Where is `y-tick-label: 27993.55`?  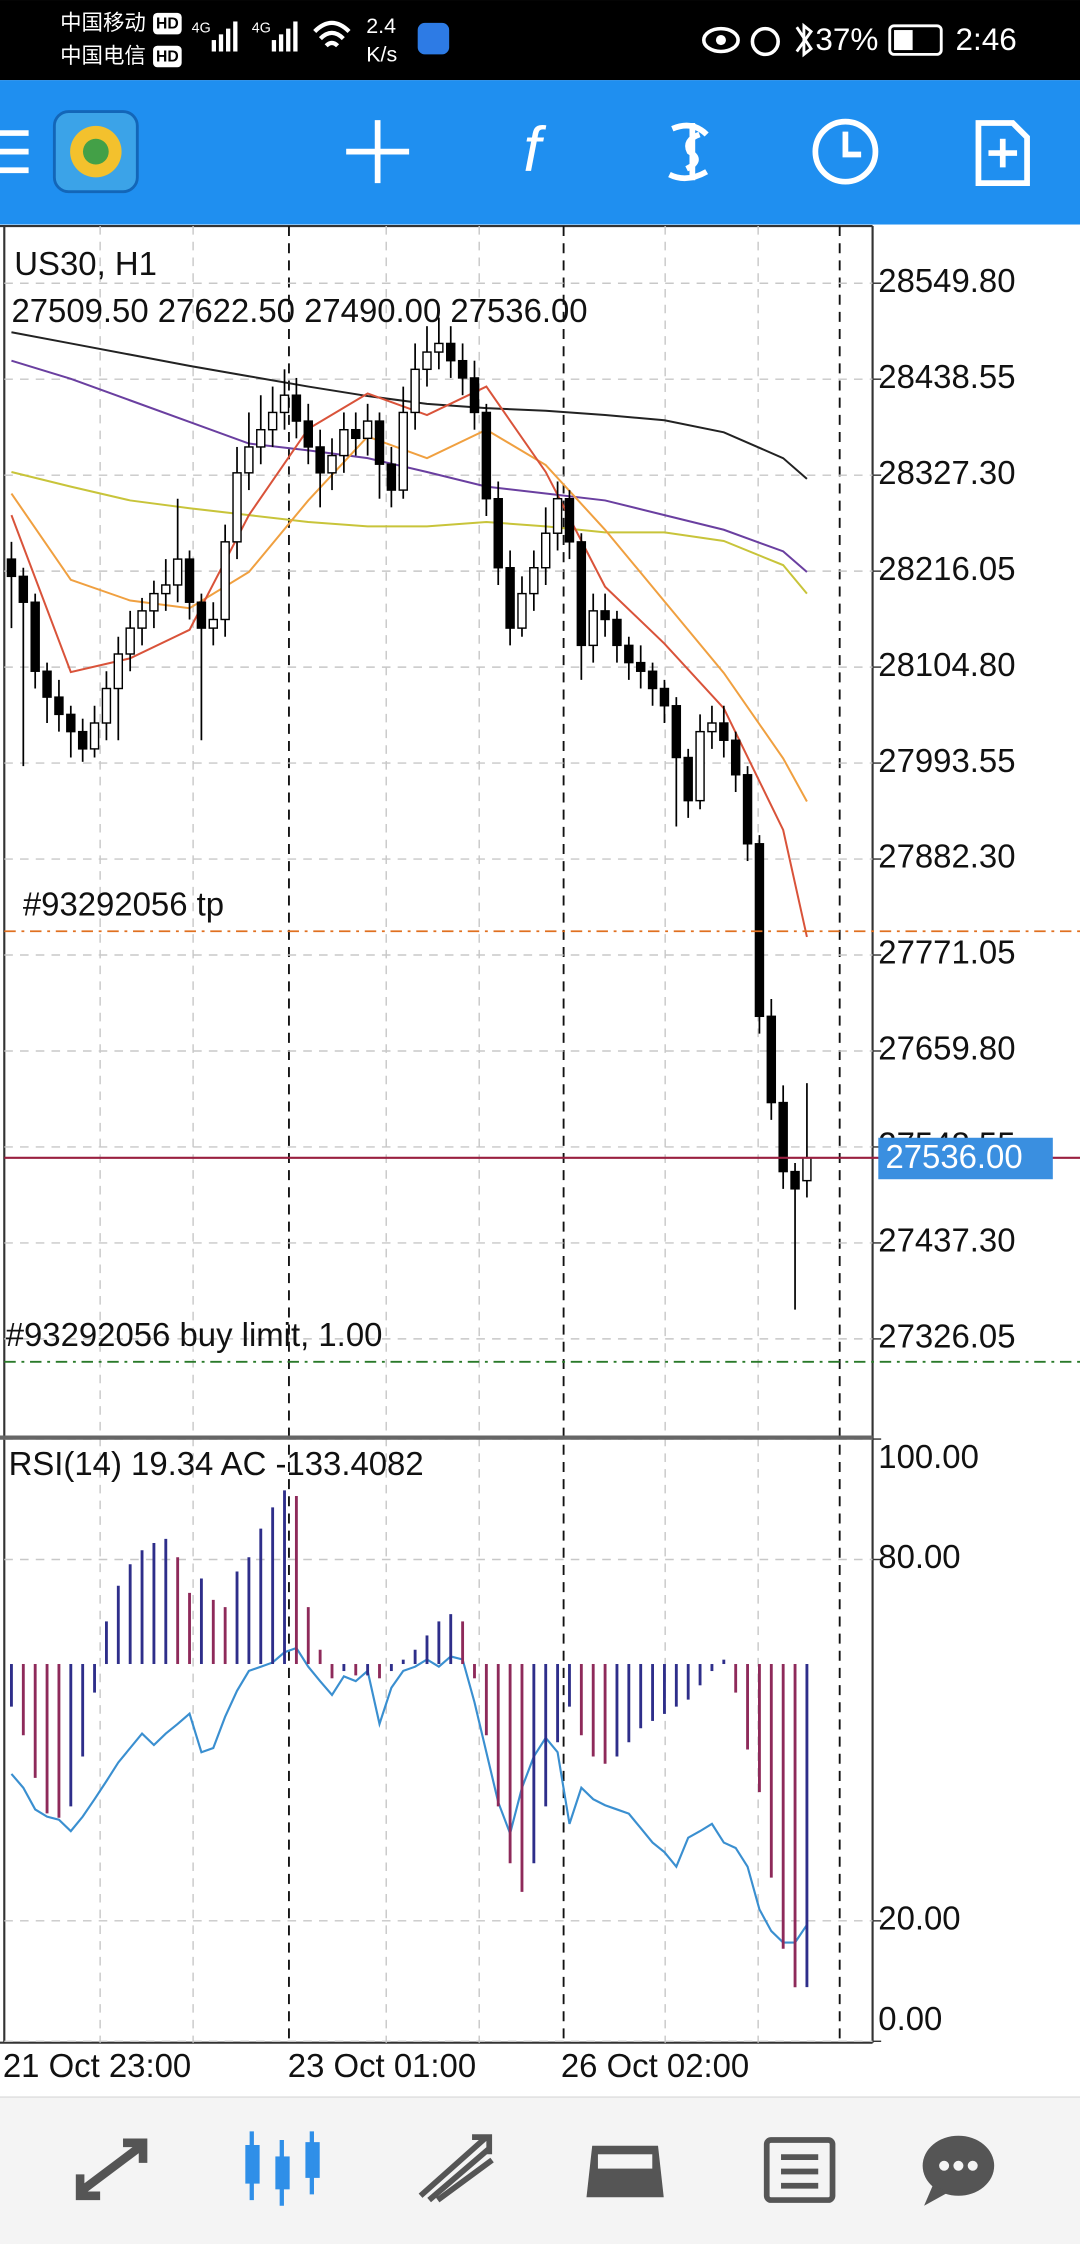 y-tick-label: 27993.55 is located at coordinates (946, 760).